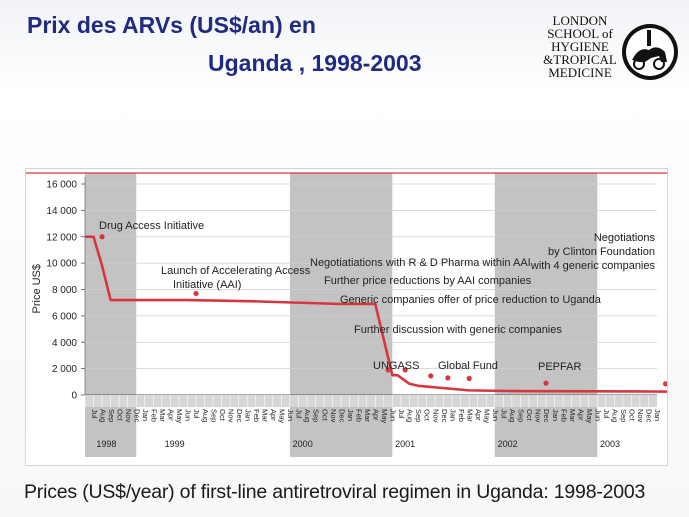 The image size is (689, 517). What do you see at coordinates (508, 444) in the screenshot?
I see `year-label: 2002` at bounding box center [508, 444].